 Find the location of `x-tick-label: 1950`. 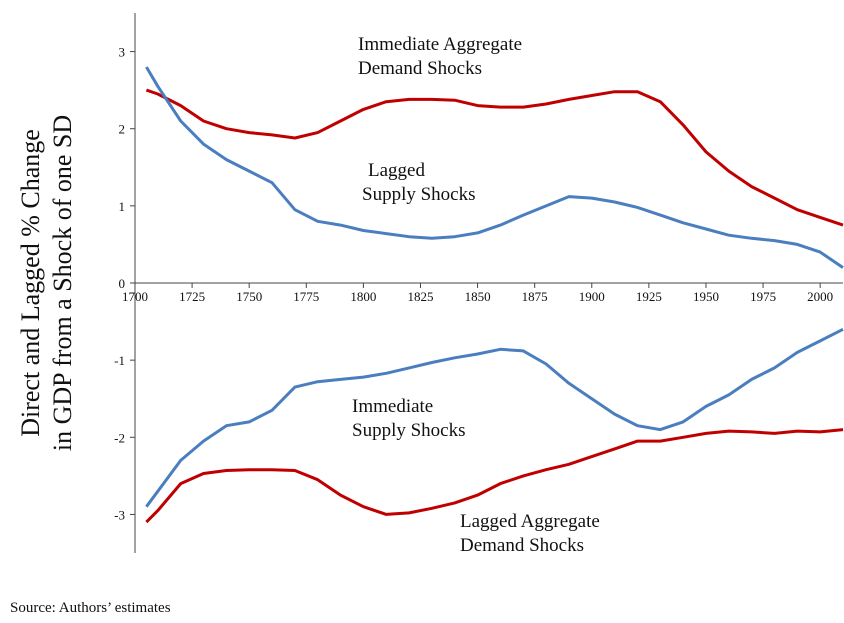

x-tick-label: 1950 is located at coordinates (706, 296).